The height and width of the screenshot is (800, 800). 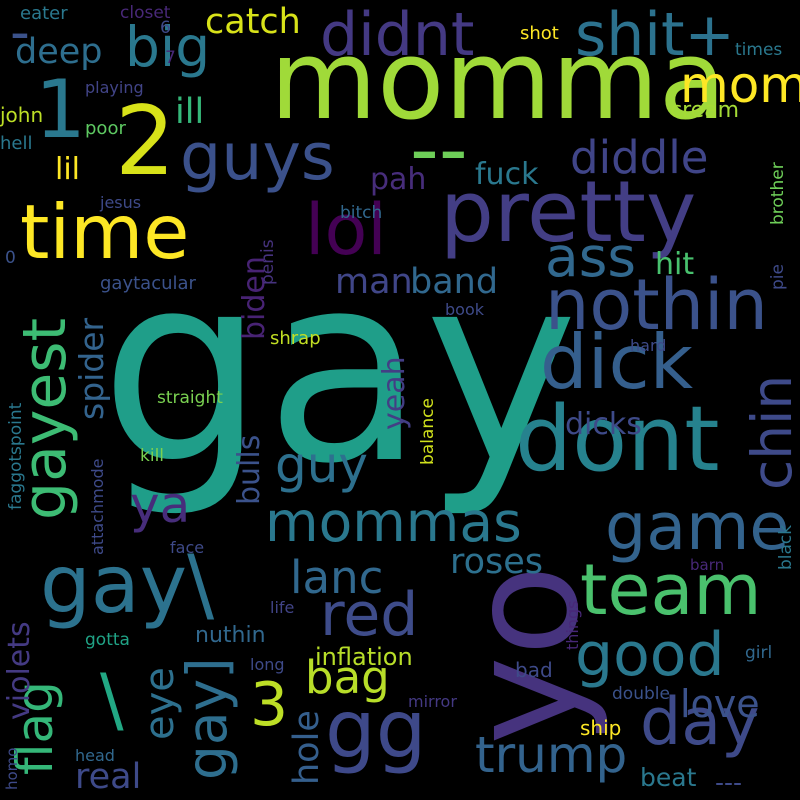 I want to click on word-mom: mom, so click(x=740, y=85).